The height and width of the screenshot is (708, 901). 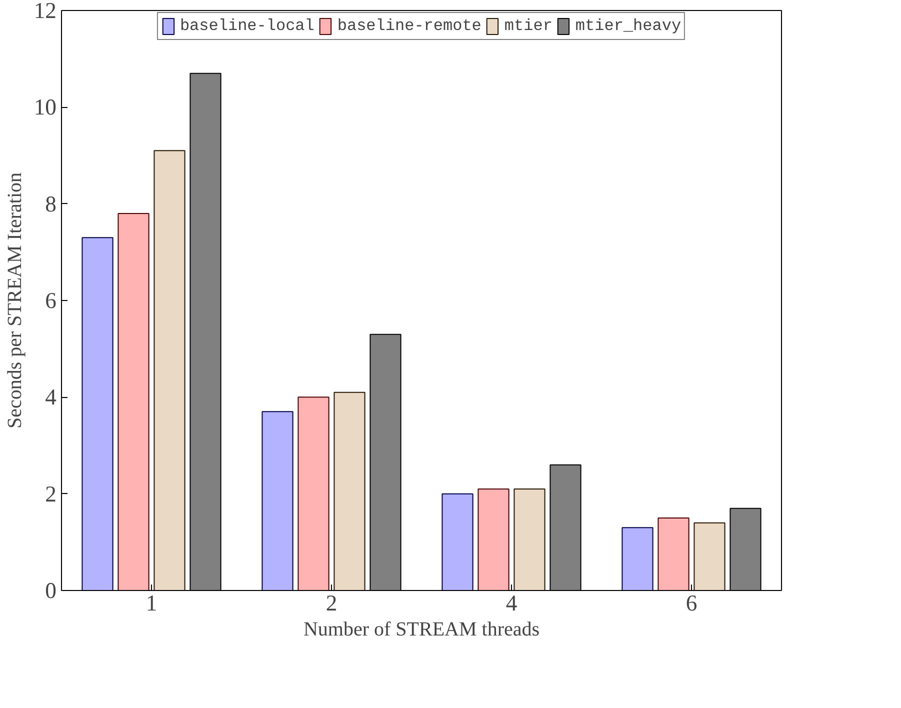 What do you see at coordinates (247, 26) in the screenshot?
I see `legend-label: baseline-local` at bounding box center [247, 26].